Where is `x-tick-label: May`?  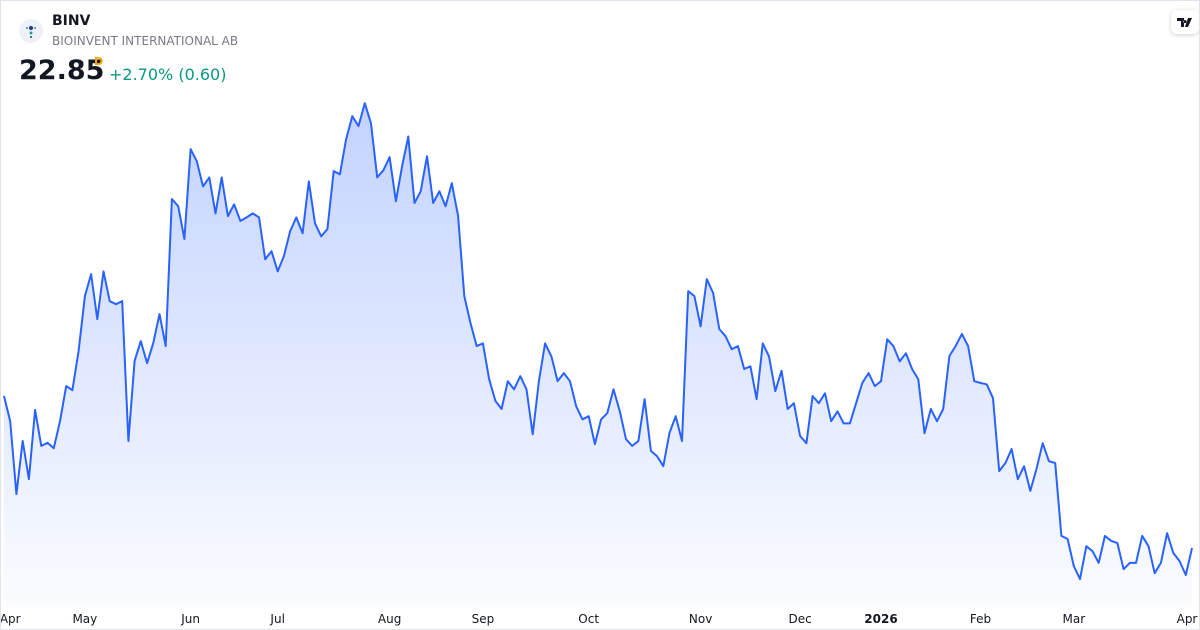 x-tick-label: May is located at coordinates (84, 619).